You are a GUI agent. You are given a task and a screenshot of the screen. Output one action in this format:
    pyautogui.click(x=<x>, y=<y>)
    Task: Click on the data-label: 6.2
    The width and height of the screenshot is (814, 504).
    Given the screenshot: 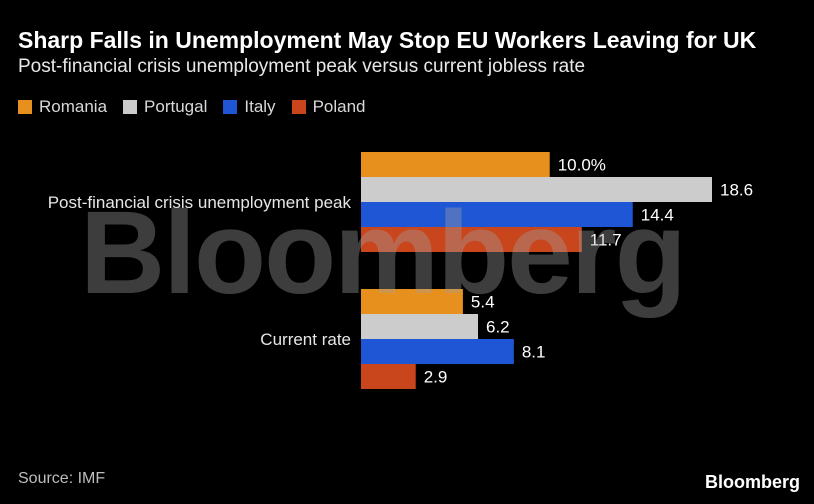 What is the action you would take?
    pyautogui.click(x=498, y=327)
    